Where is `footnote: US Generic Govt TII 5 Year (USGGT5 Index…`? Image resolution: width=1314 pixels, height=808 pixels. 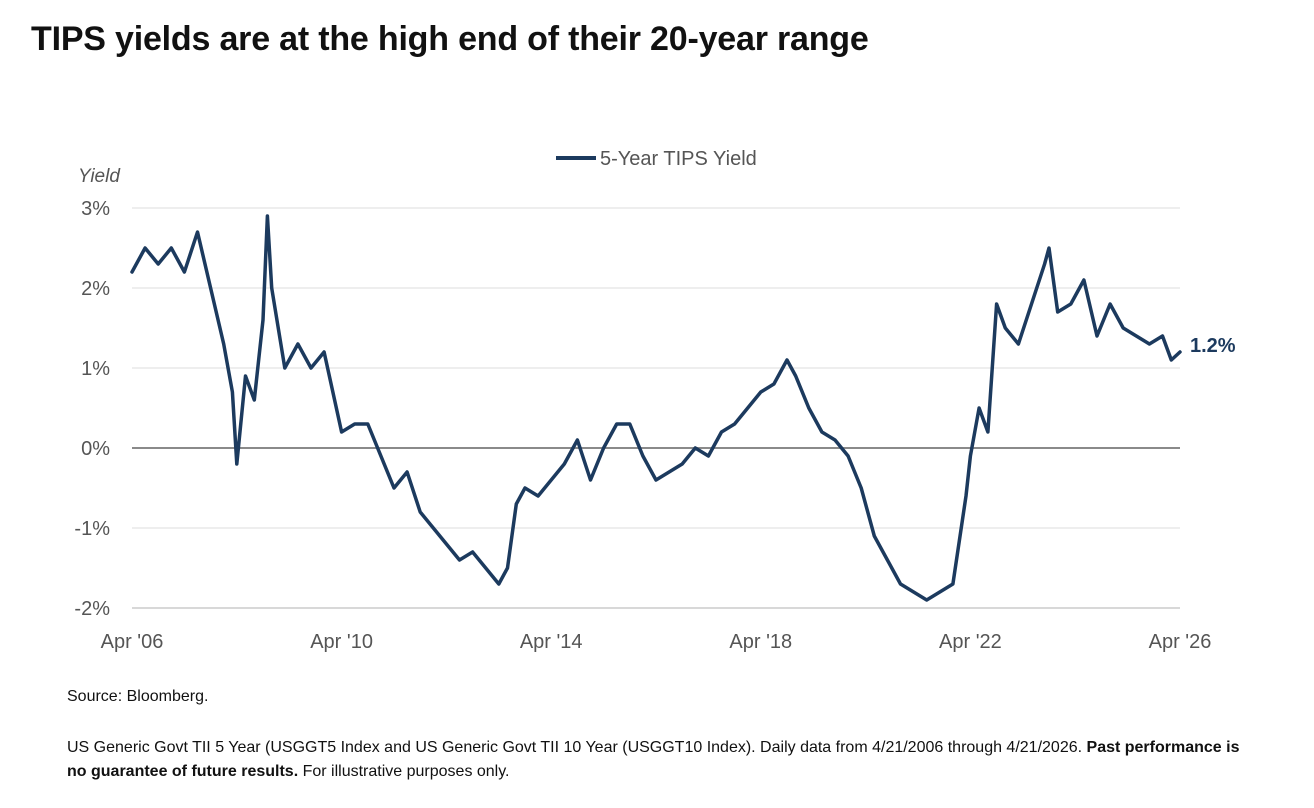 footnote: US Generic Govt TII 5 Year (USGGT5 Index… is located at coordinates (657, 760).